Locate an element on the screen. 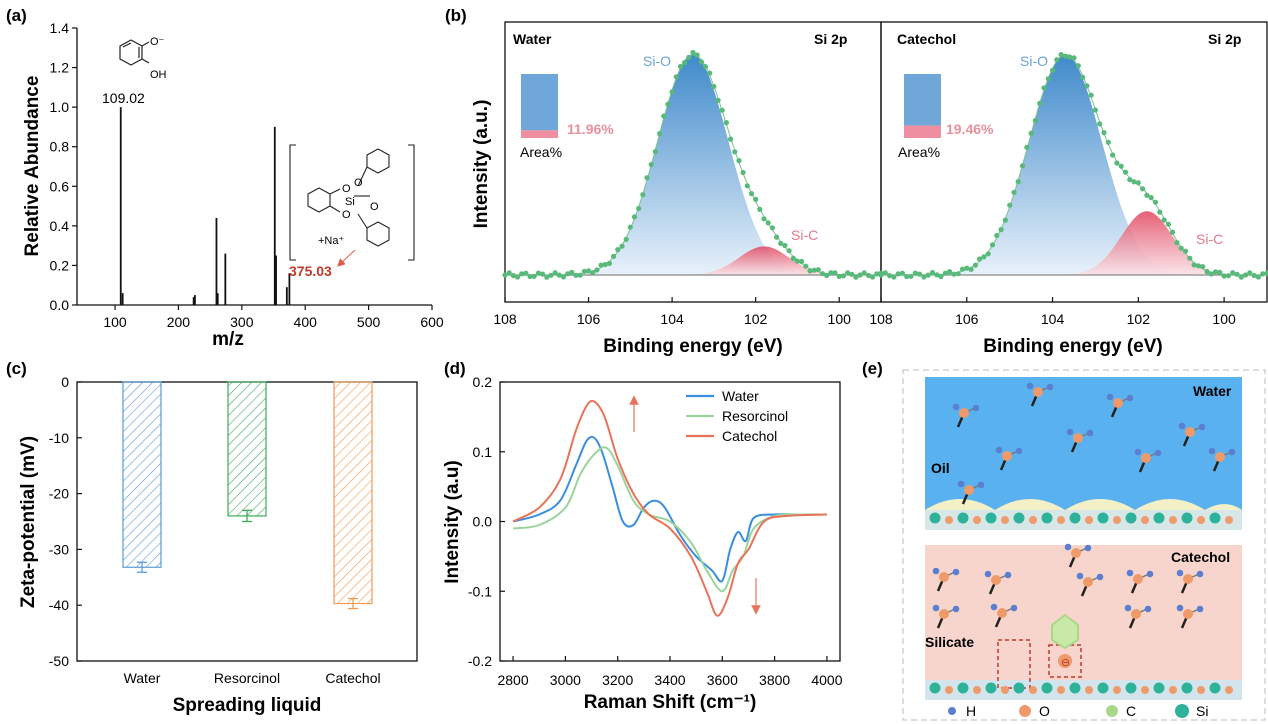  a-x-tick-label: 400 is located at coordinates (306, 322).